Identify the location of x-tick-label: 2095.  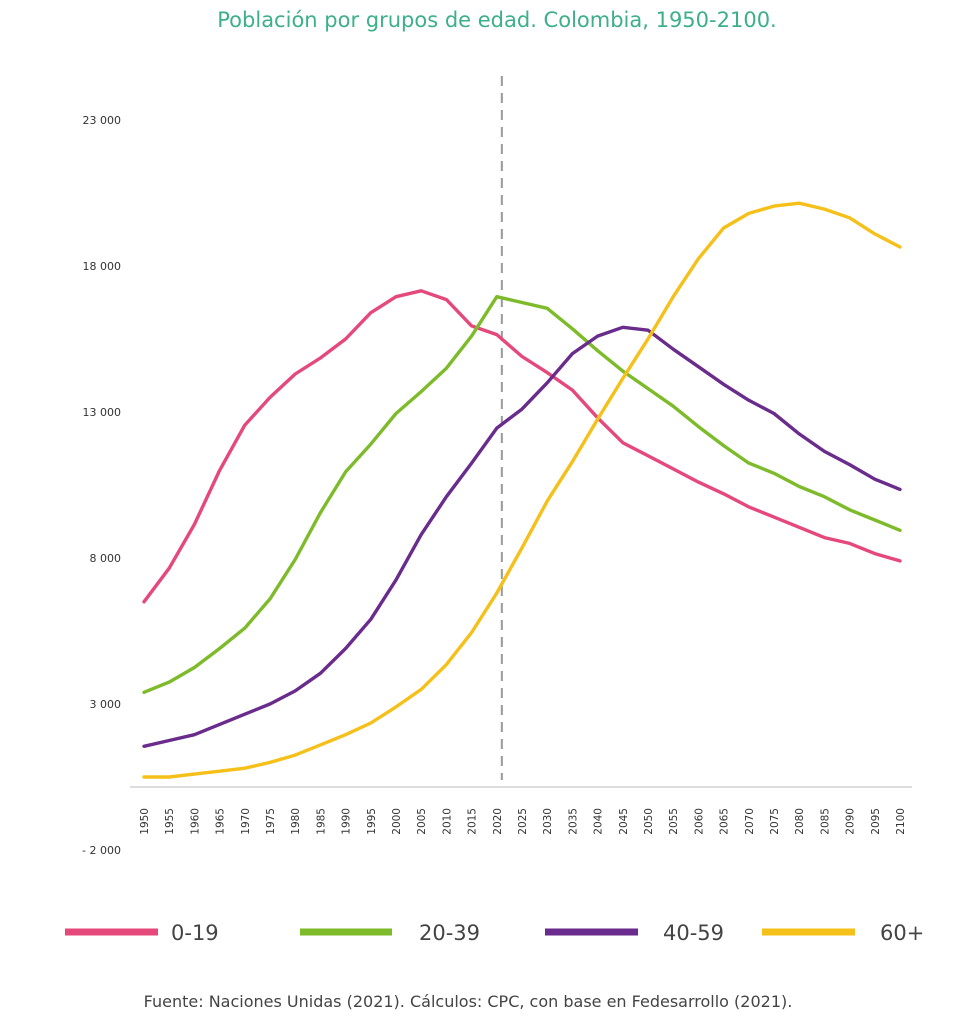
(876, 821).